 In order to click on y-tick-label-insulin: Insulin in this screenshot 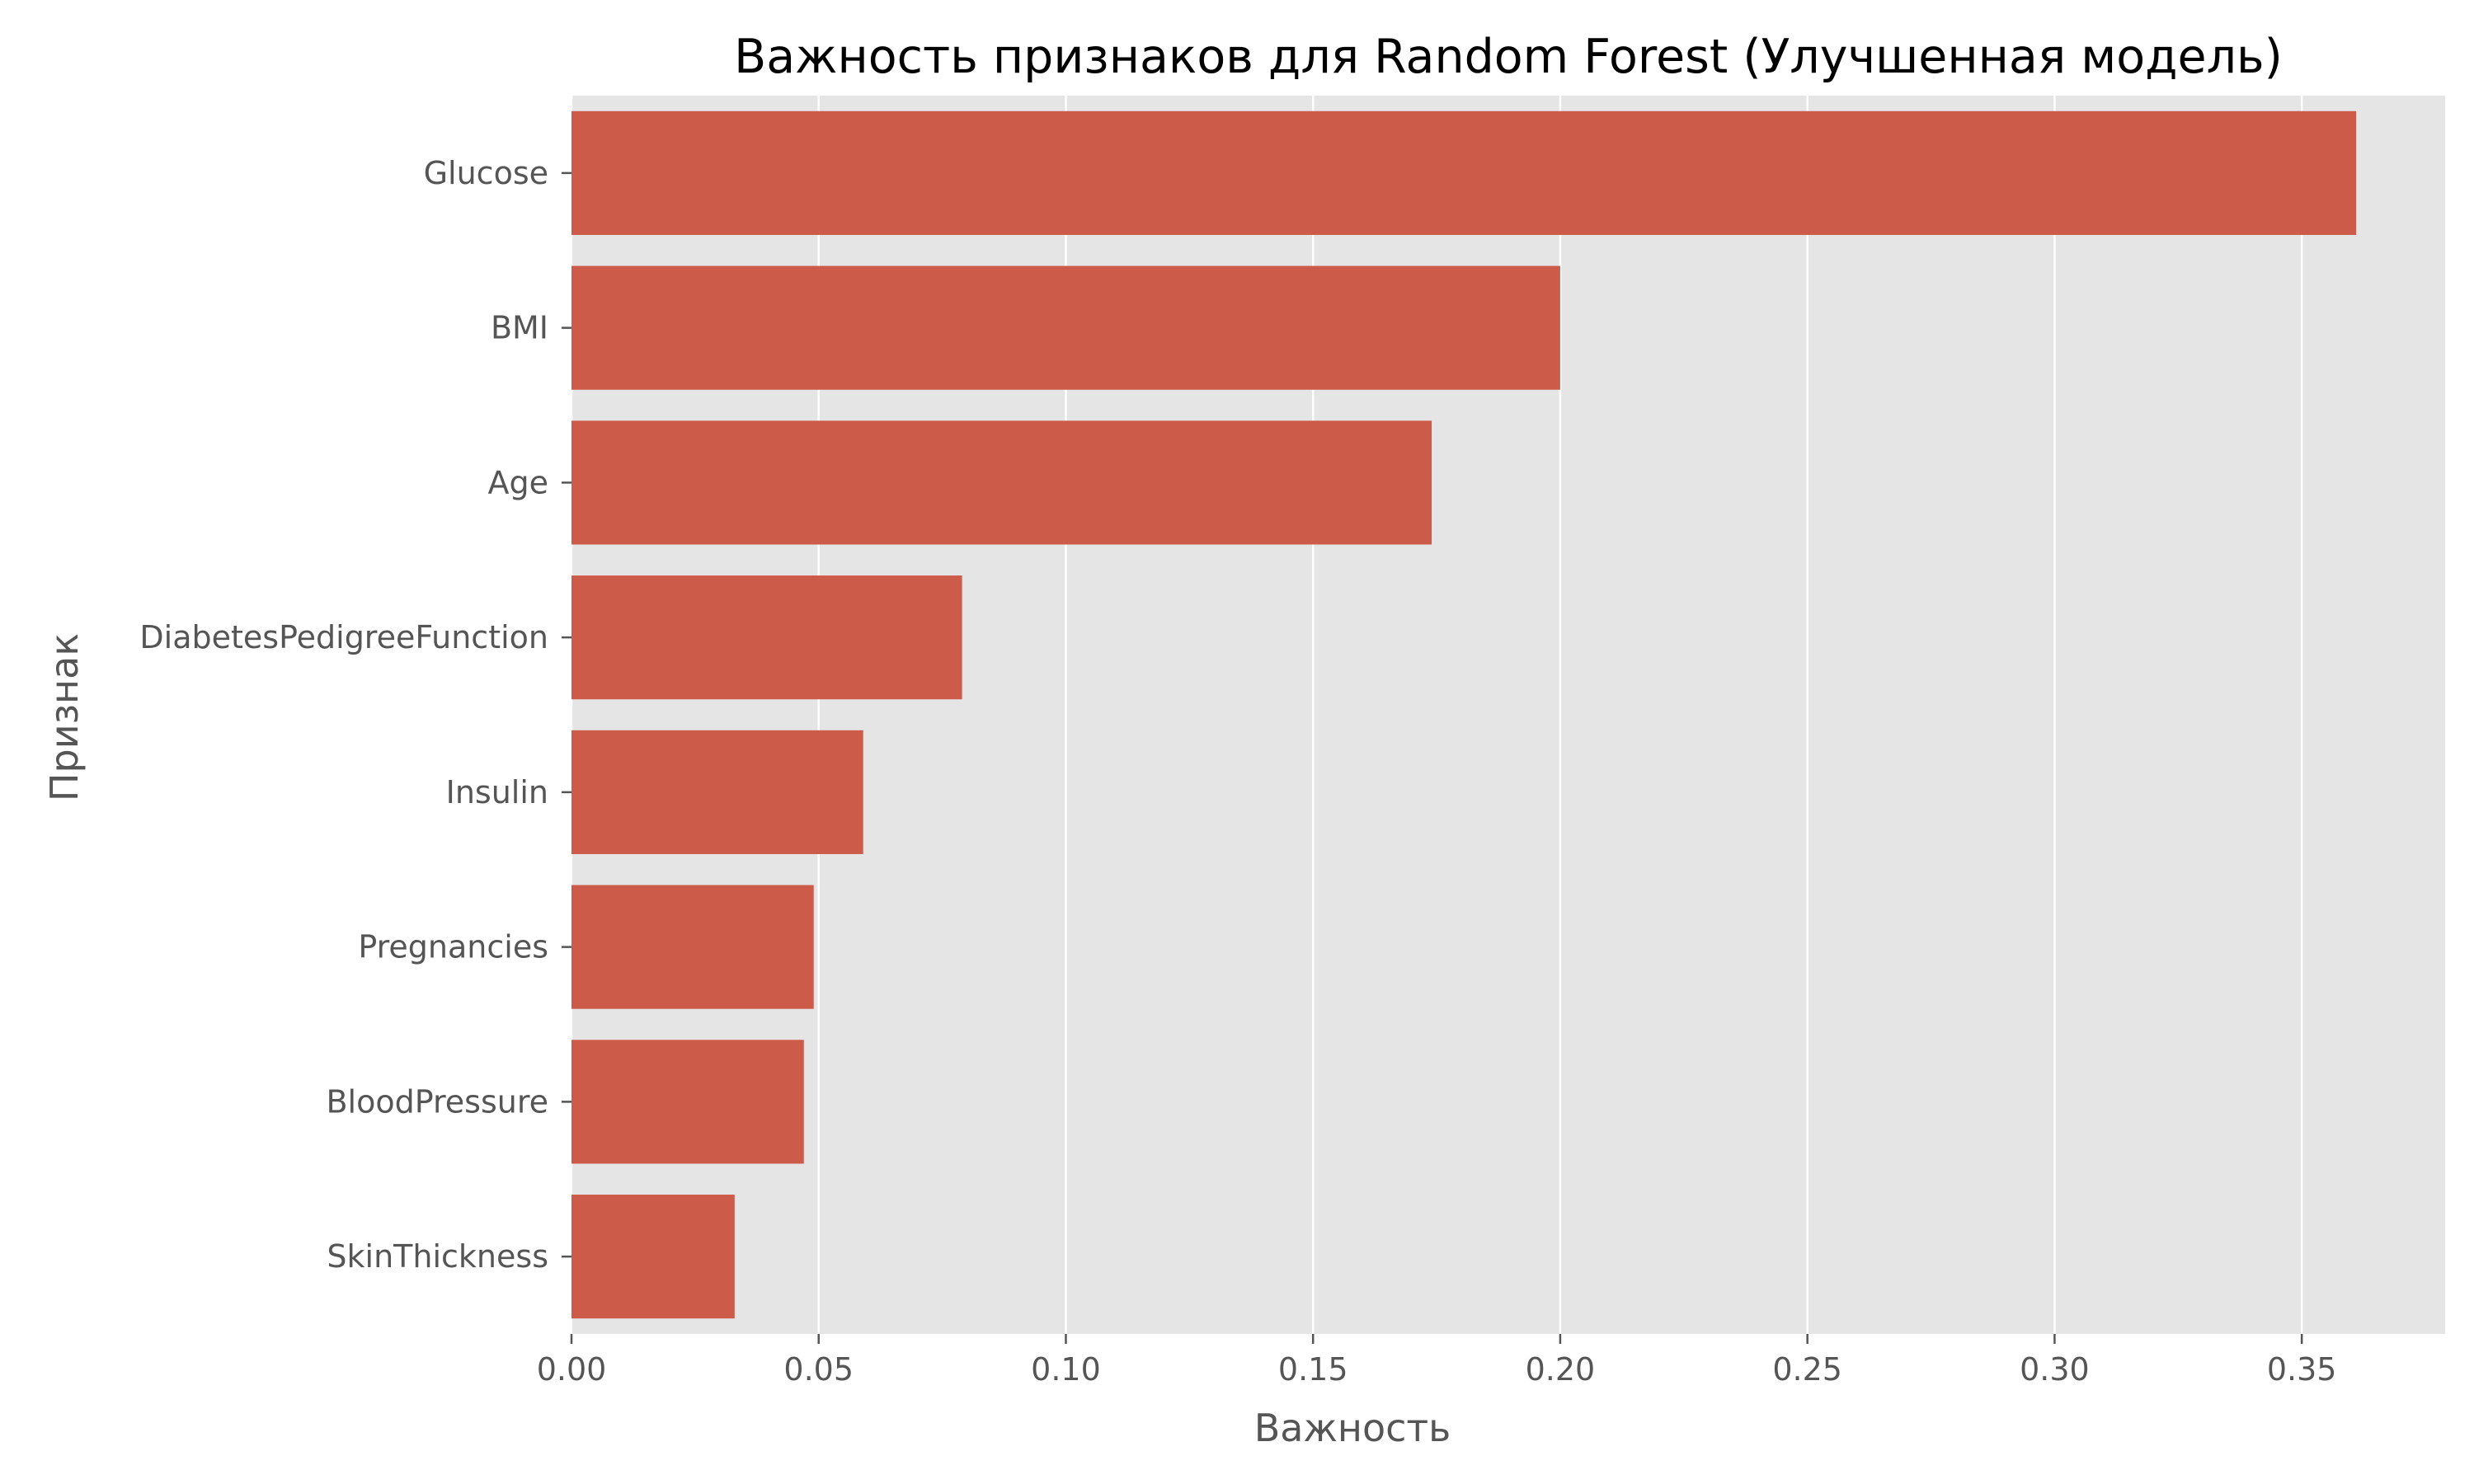, I will do `click(497, 792)`.